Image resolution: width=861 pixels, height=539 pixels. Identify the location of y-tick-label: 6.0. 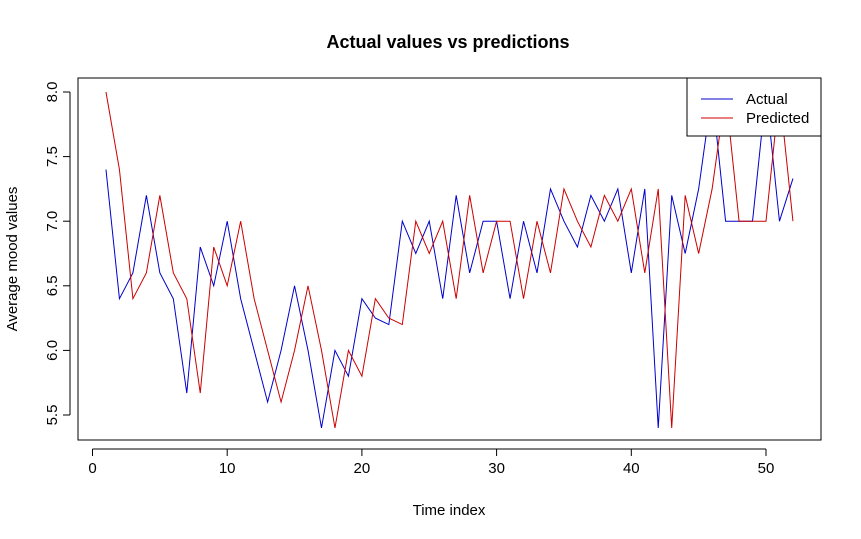
(52, 350).